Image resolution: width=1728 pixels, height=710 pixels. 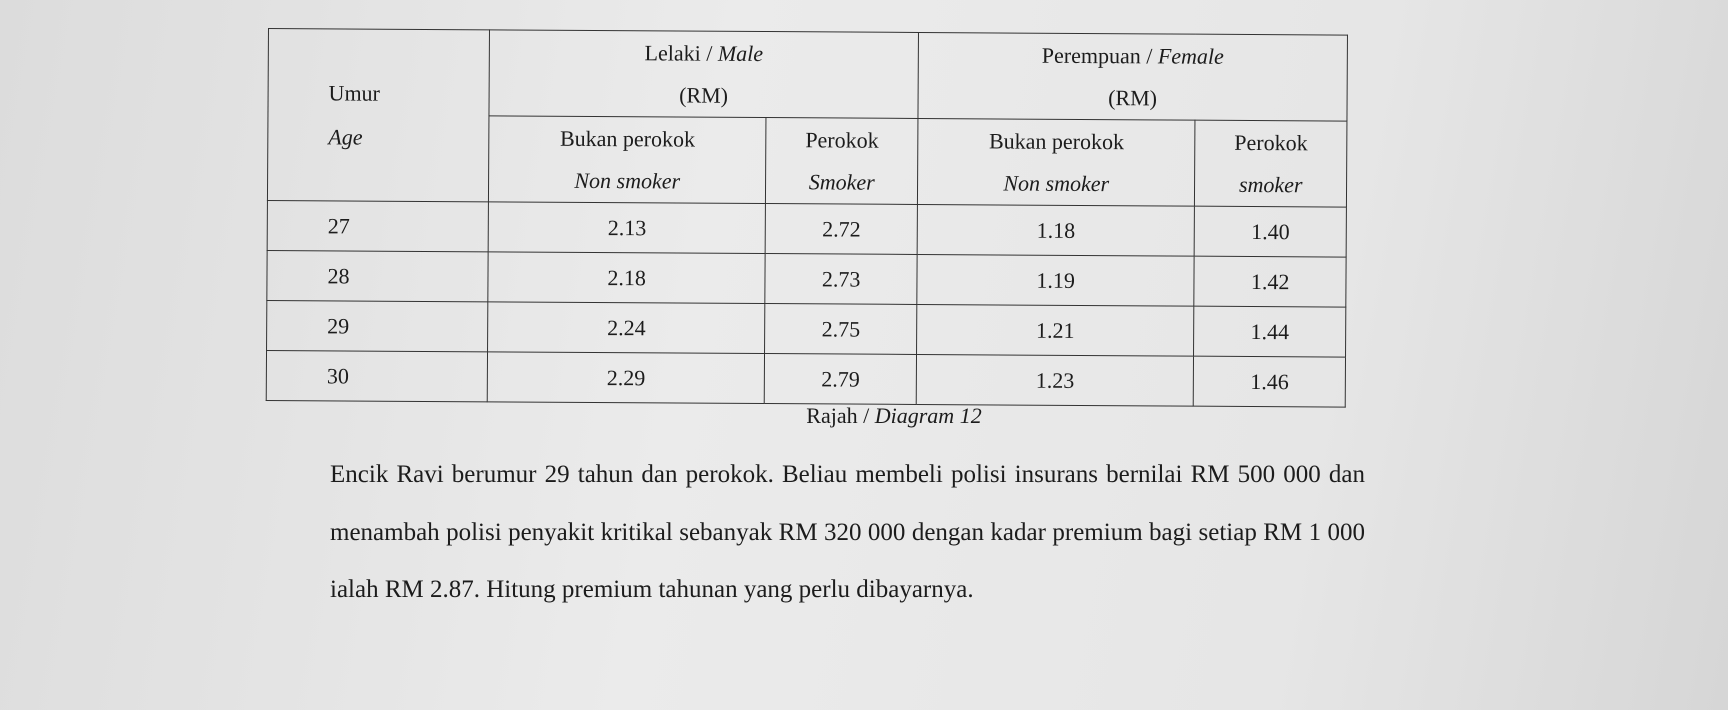 What do you see at coordinates (1270, 232) in the screenshot?
I see `rate-cell: 1.40` at bounding box center [1270, 232].